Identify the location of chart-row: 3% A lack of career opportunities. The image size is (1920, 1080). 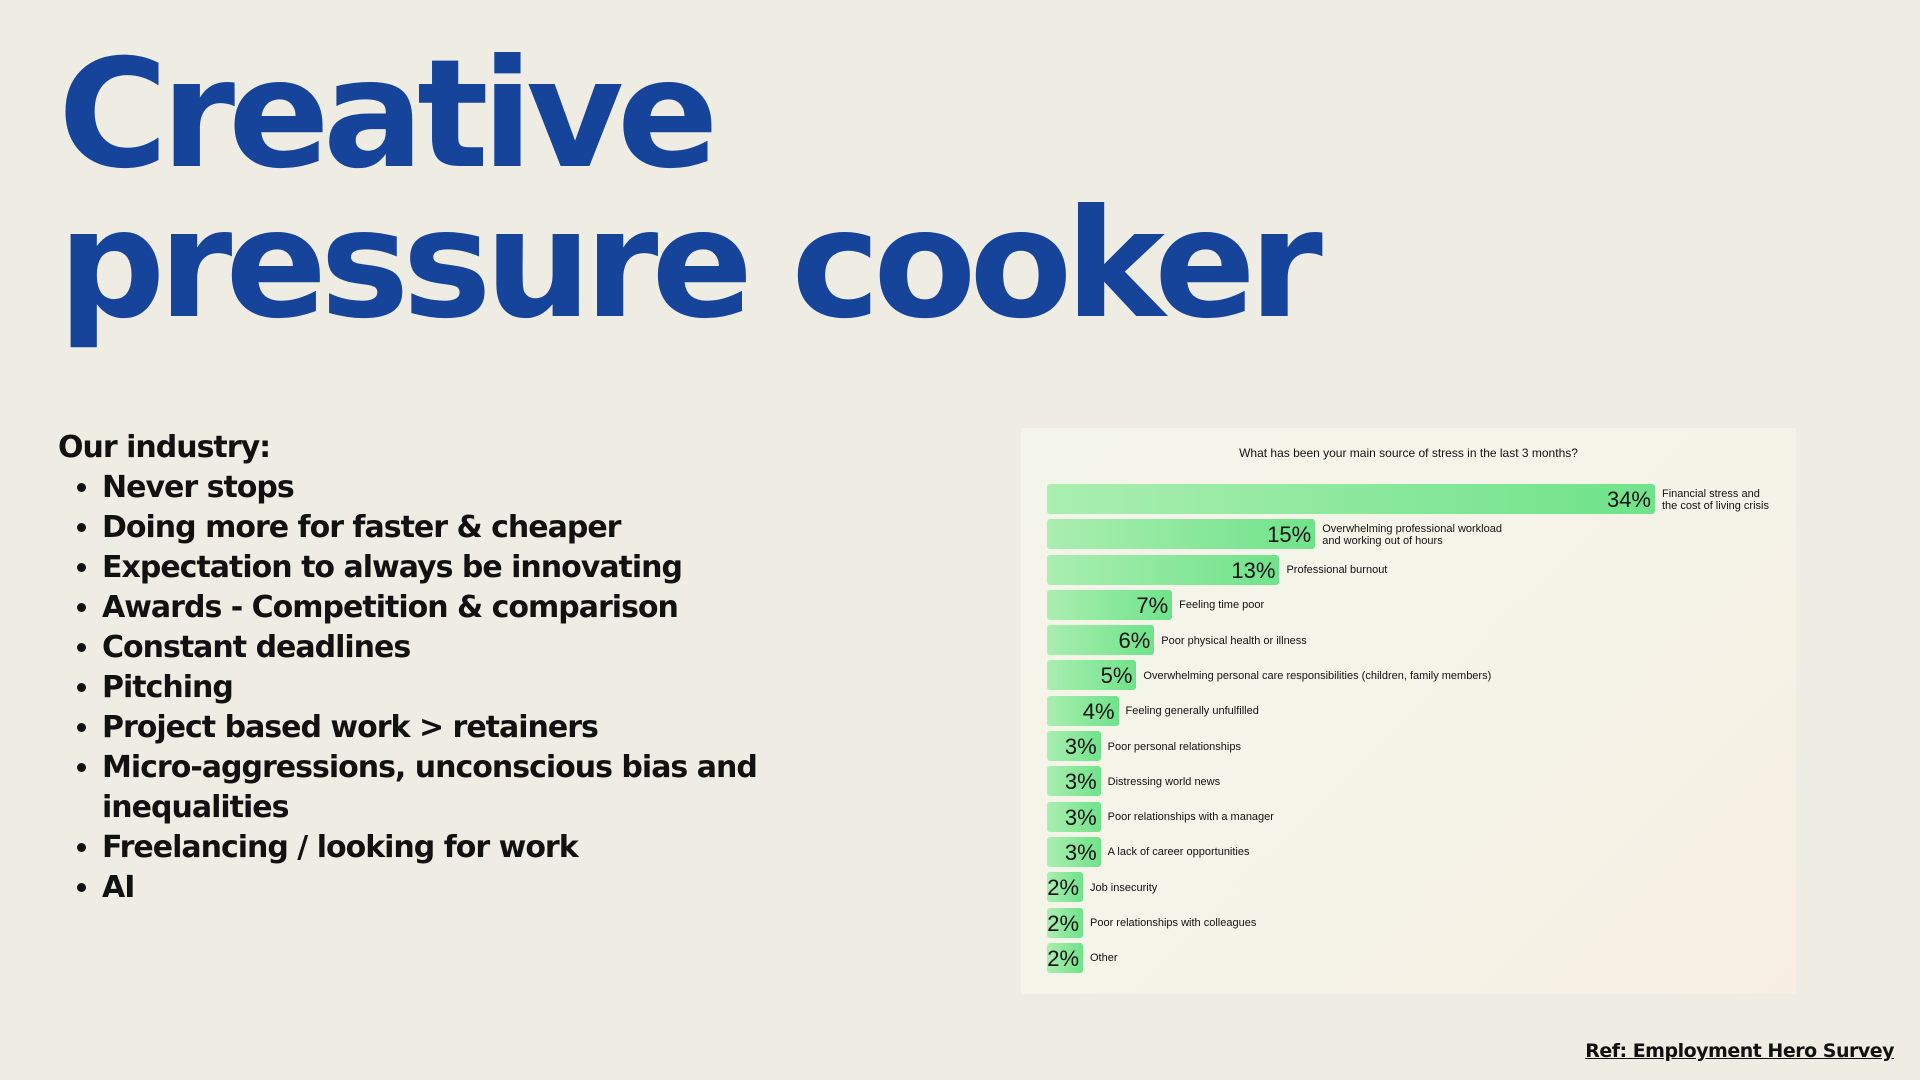
(1417, 852).